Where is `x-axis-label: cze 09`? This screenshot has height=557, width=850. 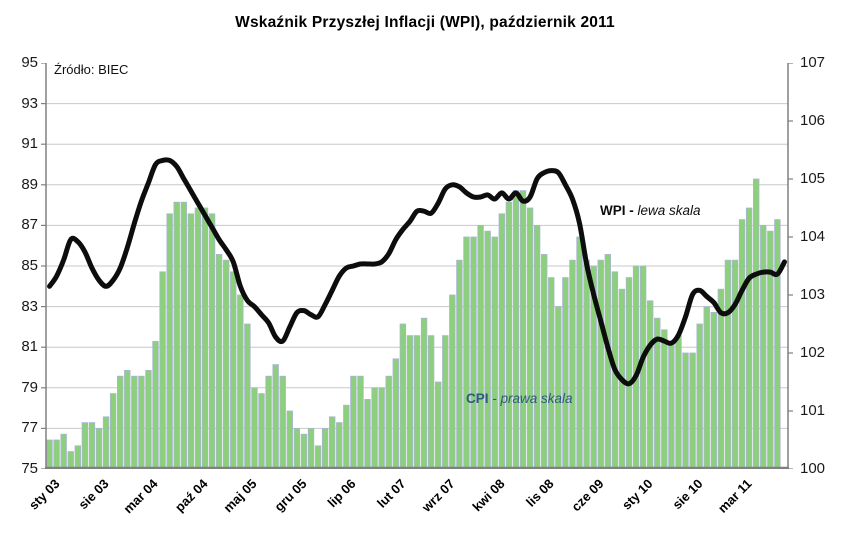
x-axis-label: cze 09 is located at coordinates (587, 495).